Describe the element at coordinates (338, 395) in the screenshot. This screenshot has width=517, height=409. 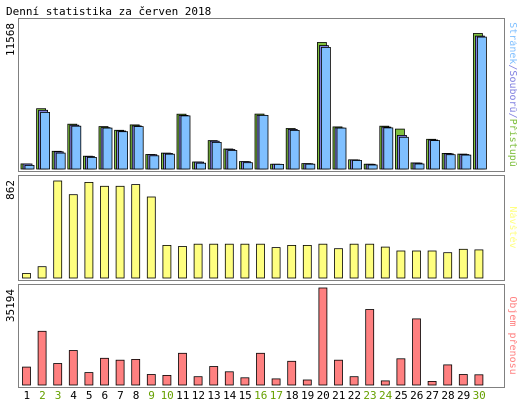
I see `day-label-21: 21` at that location.